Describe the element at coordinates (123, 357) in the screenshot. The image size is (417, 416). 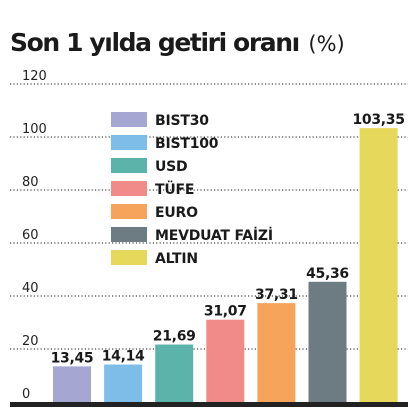
I see `data-label: 14,14` at that location.